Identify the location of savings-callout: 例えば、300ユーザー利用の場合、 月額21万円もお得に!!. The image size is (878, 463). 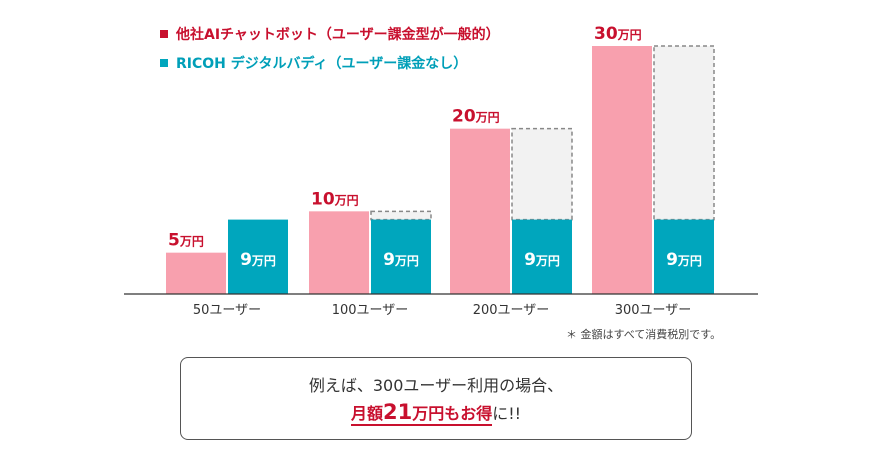
(436, 398).